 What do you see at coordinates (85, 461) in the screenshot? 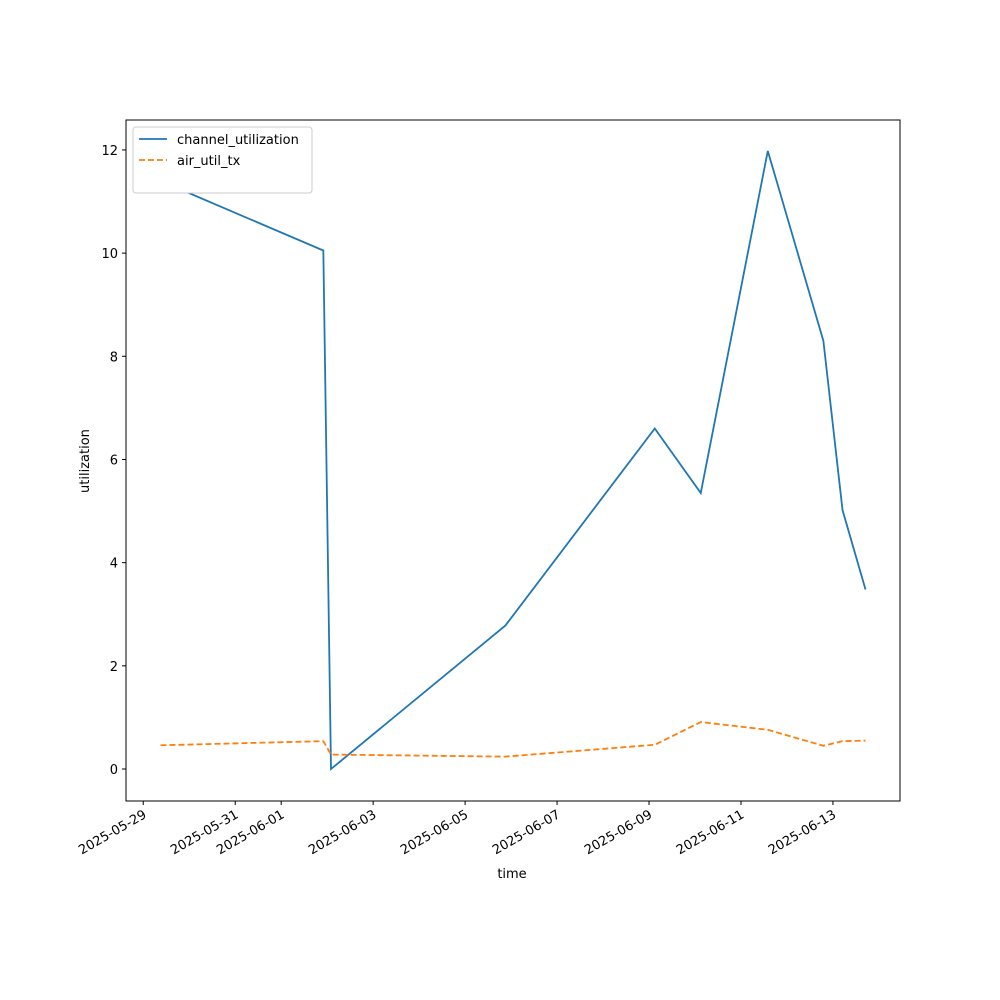
I see `y-axis-label: utilization` at bounding box center [85, 461].